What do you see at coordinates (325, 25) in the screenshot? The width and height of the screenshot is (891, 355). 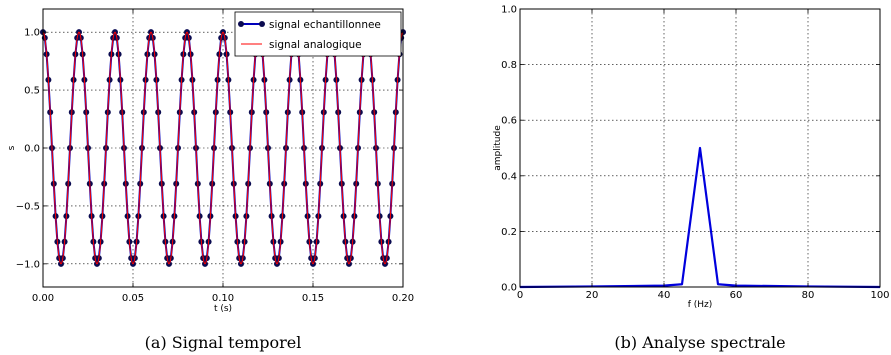 I see `legend-sampled-label: signal echantillonnee` at bounding box center [325, 25].